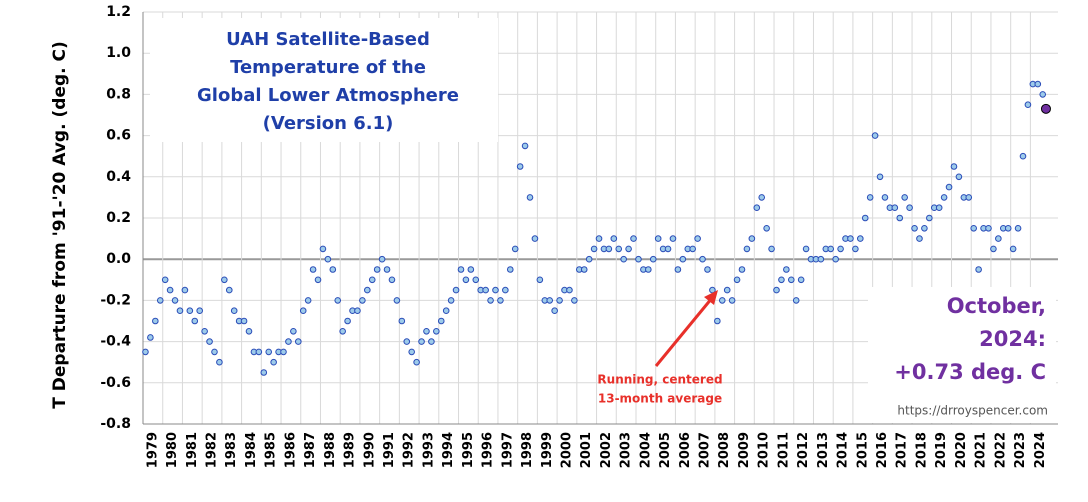  What do you see at coordinates (970, 372) in the screenshot?
I see `latest-line: +0.73 deg. C` at bounding box center [970, 372].